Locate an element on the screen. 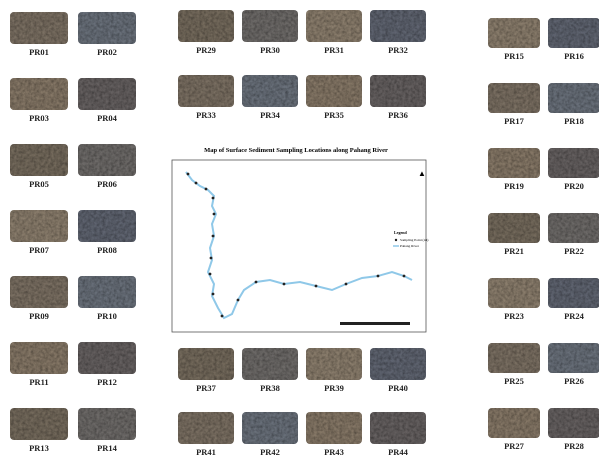 This screenshot has height=468, width=599. sample-label: PR16 is located at coordinates (574, 56).